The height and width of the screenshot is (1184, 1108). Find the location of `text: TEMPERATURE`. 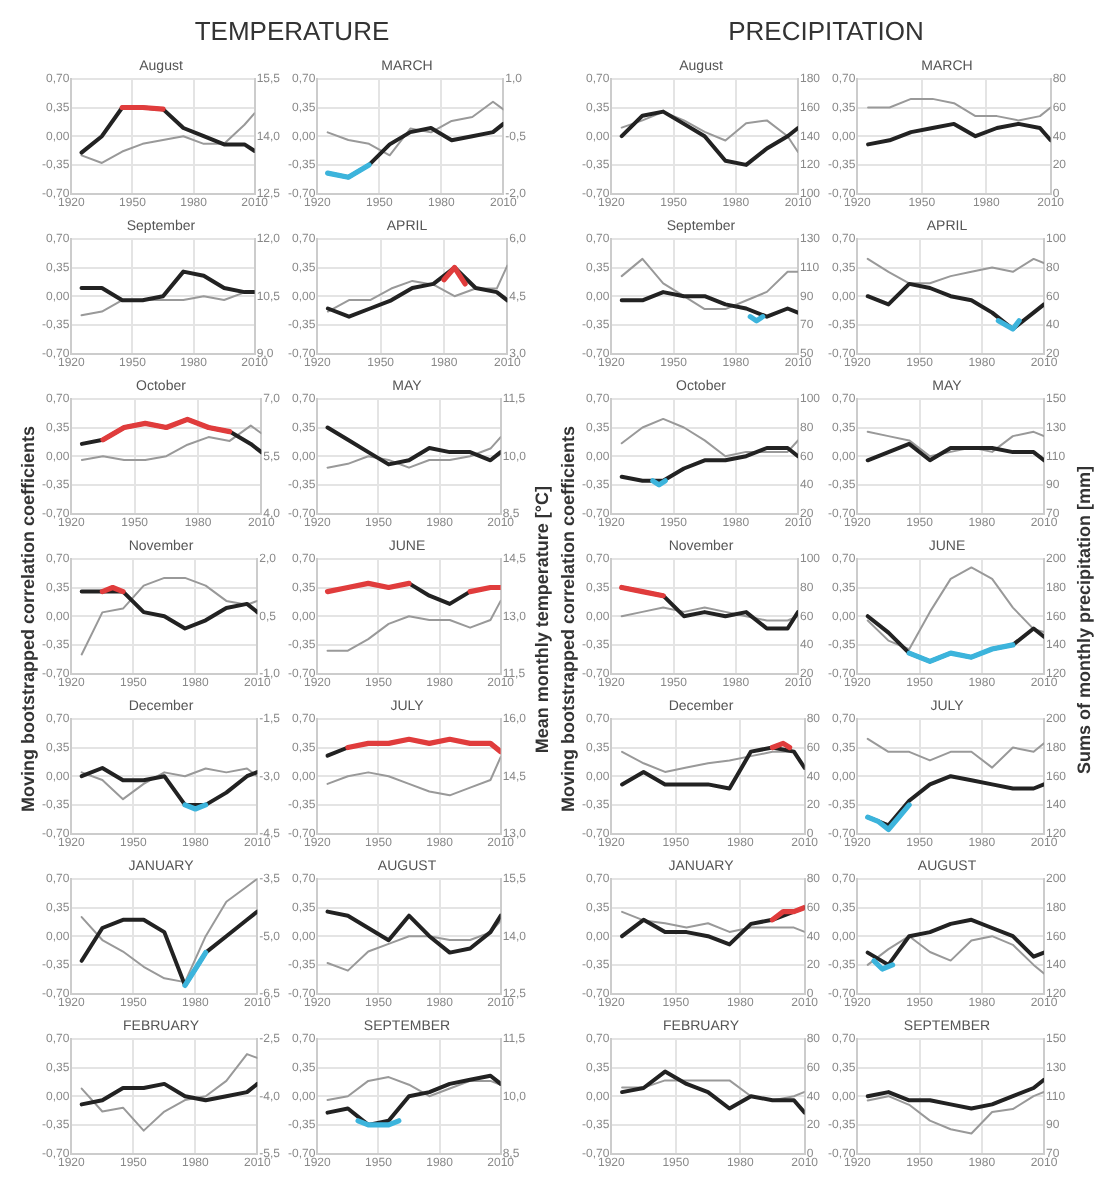

text: TEMPERATURE is located at coordinates (292, 31).